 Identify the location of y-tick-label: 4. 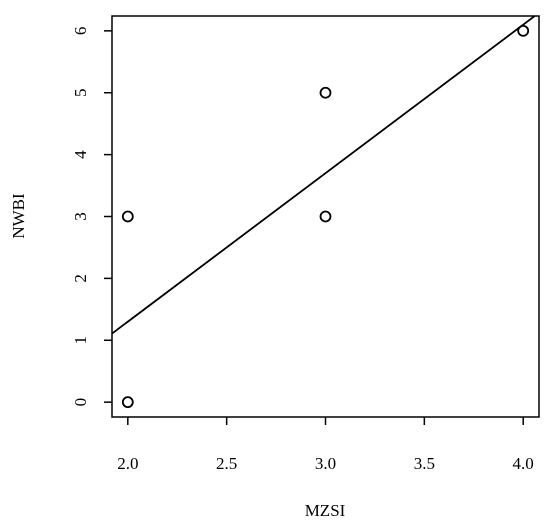
(80, 154).